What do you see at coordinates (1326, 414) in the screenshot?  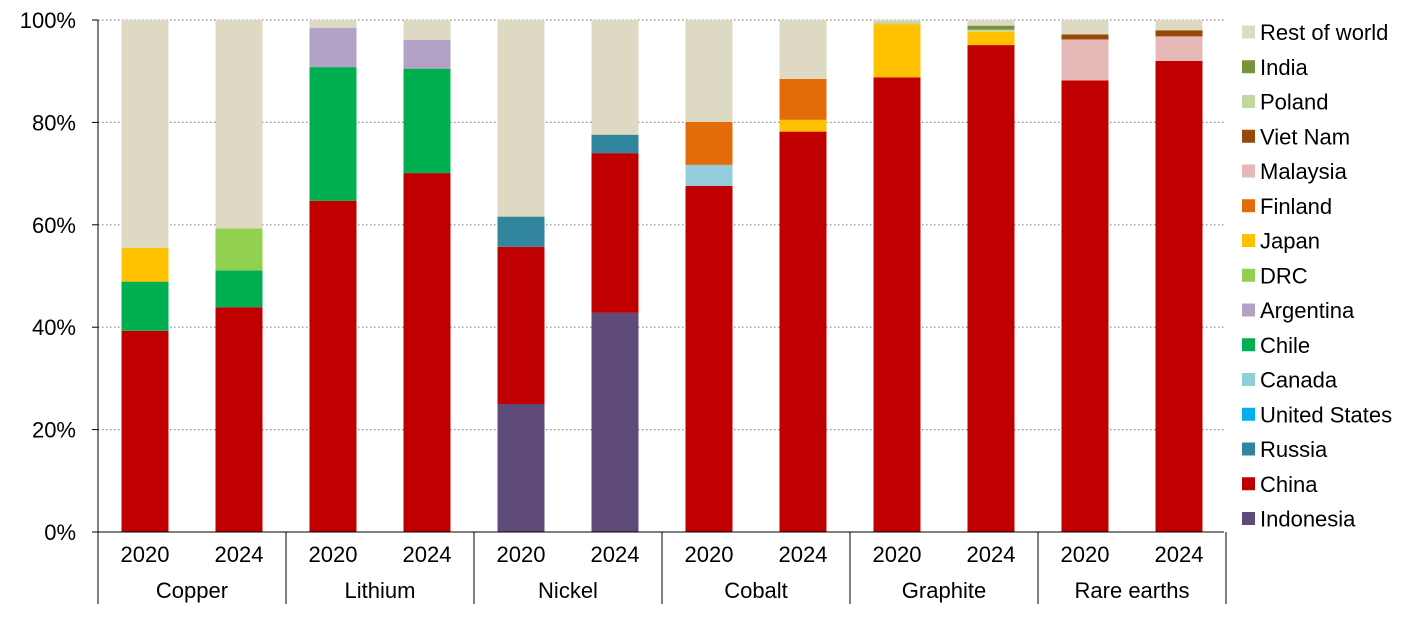 I see `legend-label: United States` at bounding box center [1326, 414].